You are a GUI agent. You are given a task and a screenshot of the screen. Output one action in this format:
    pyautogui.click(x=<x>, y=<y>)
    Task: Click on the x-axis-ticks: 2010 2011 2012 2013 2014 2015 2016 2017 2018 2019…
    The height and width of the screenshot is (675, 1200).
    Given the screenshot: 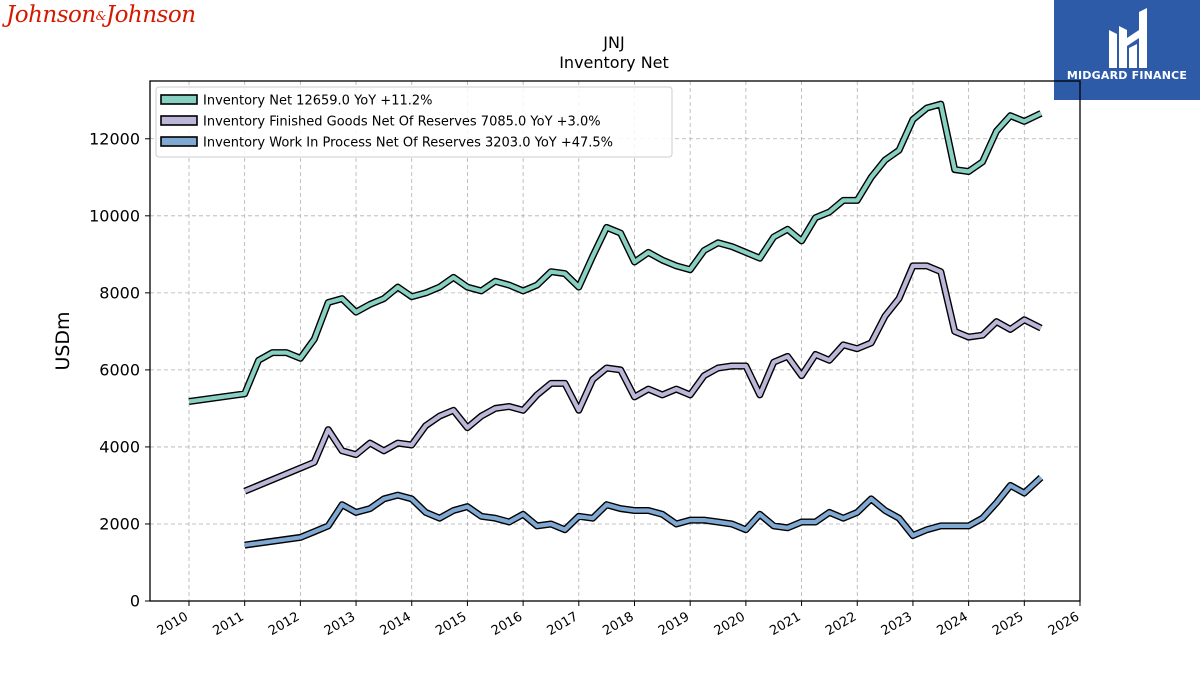 What is the action you would take?
    pyautogui.click(x=618, y=620)
    